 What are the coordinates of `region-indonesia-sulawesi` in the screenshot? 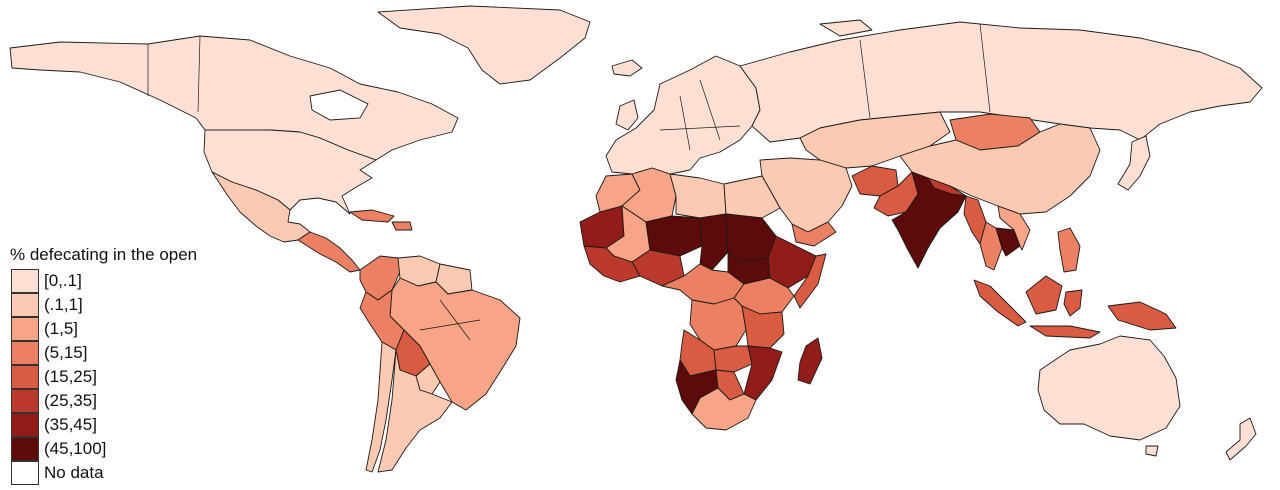 It's located at (1073, 303).